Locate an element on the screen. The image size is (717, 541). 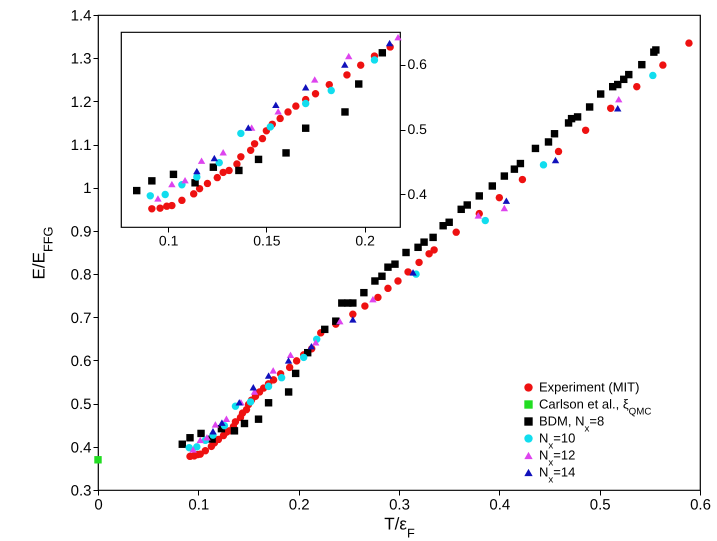
legend-label: Experiment (MIT) is located at coordinates (589, 387).